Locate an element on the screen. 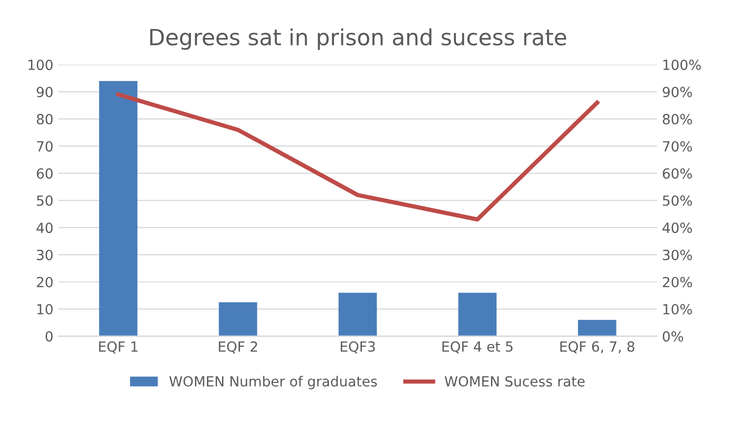 The height and width of the screenshot is (431, 730). y2-tick-label: 0% is located at coordinates (673, 336).